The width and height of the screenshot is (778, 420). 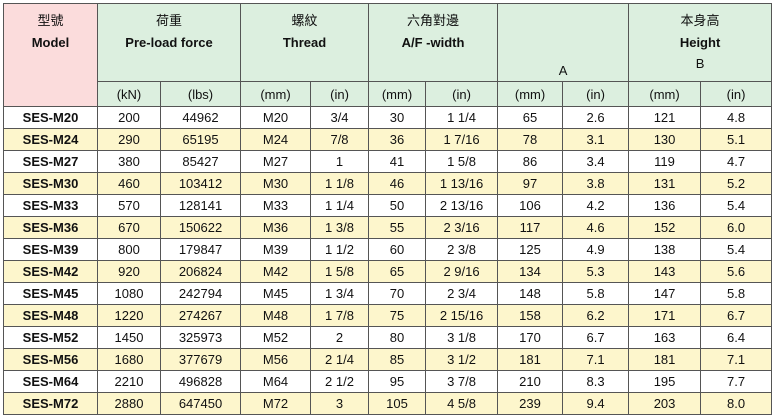 I want to click on cell: 97, so click(x=530, y=183).